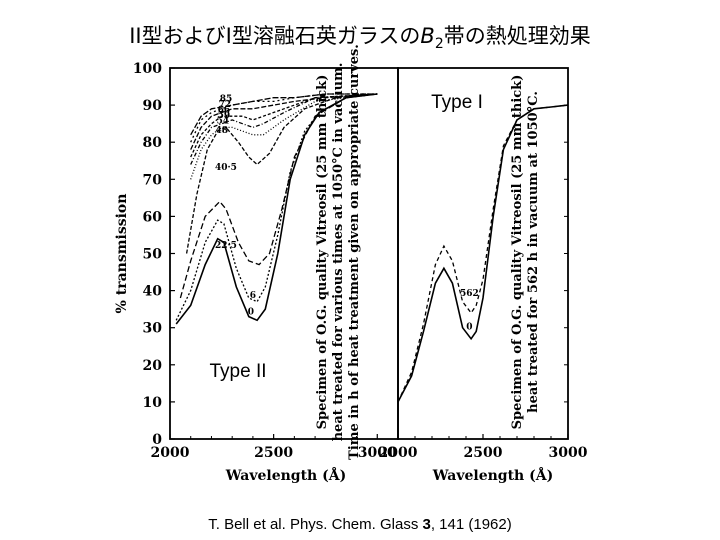  What do you see at coordinates (457, 102) in the screenshot?
I see `type-i-label: Type I` at bounding box center [457, 102].